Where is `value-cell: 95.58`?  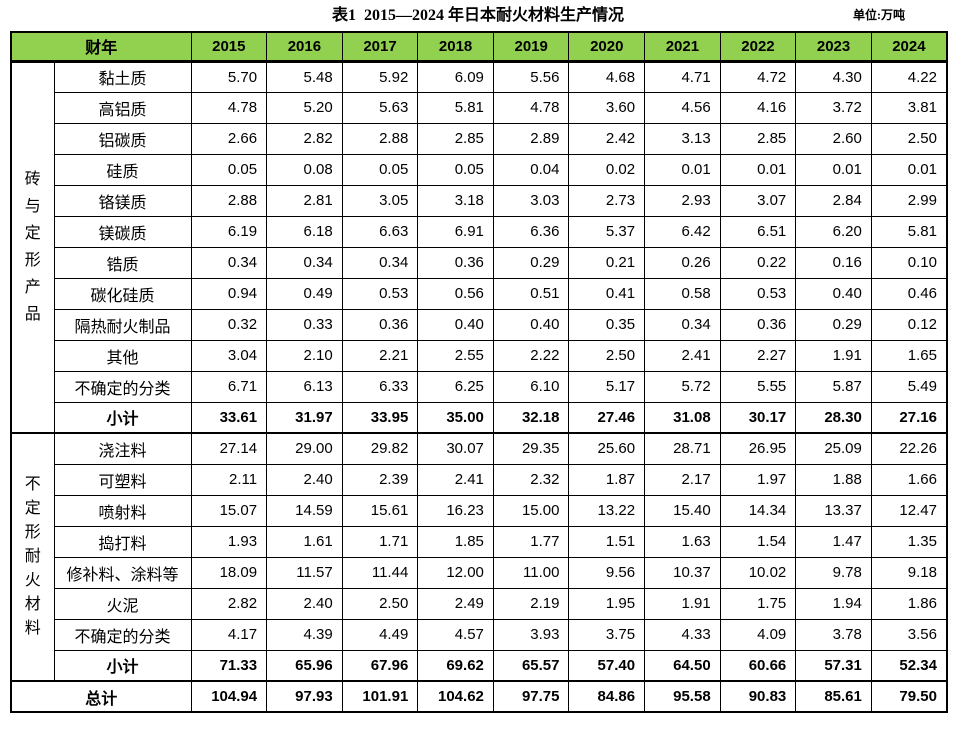 value-cell: 95.58 is located at coordinates (682, 696).